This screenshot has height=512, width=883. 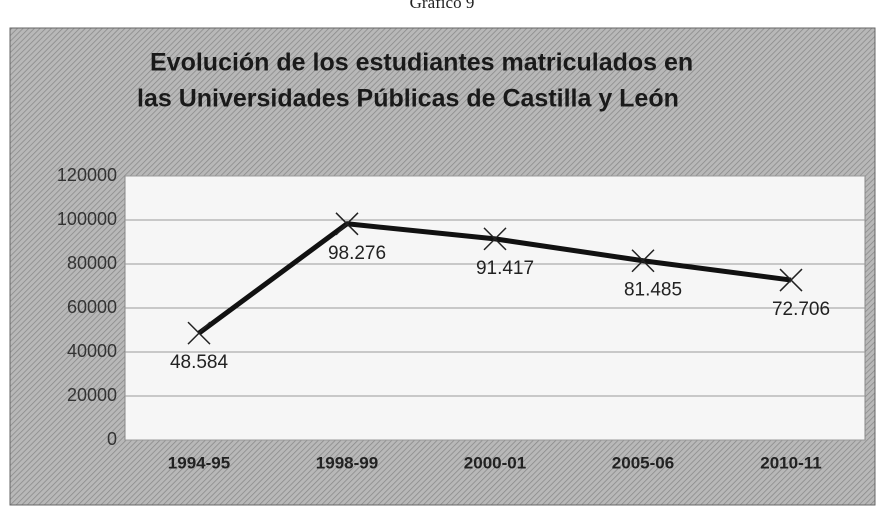 What do you see at coordinates (643, 462) in the screenshot?
I see `x-tick-label: 2005-06` at bounding box center [643, 462].